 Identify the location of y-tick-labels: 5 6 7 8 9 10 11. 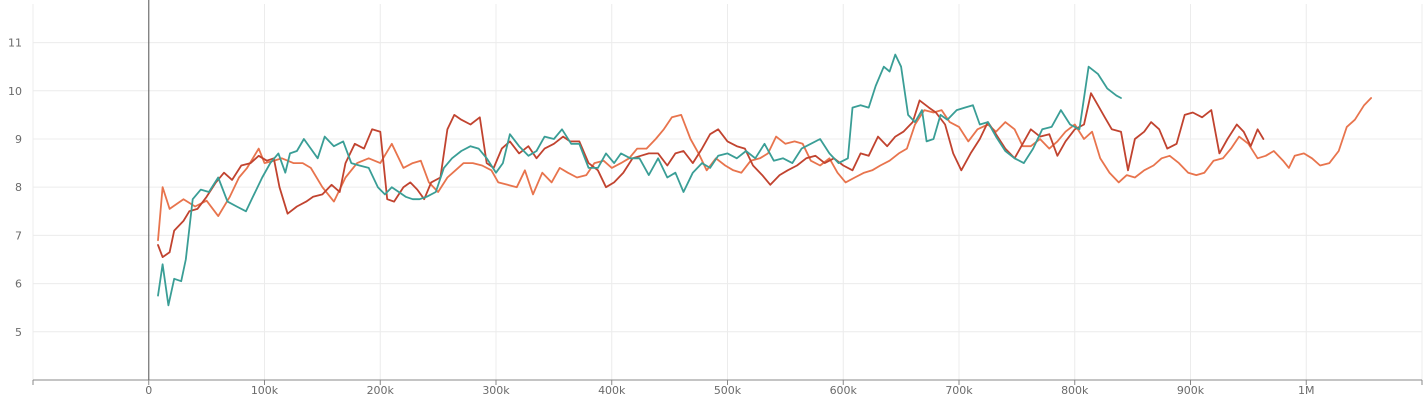
(15, 188).